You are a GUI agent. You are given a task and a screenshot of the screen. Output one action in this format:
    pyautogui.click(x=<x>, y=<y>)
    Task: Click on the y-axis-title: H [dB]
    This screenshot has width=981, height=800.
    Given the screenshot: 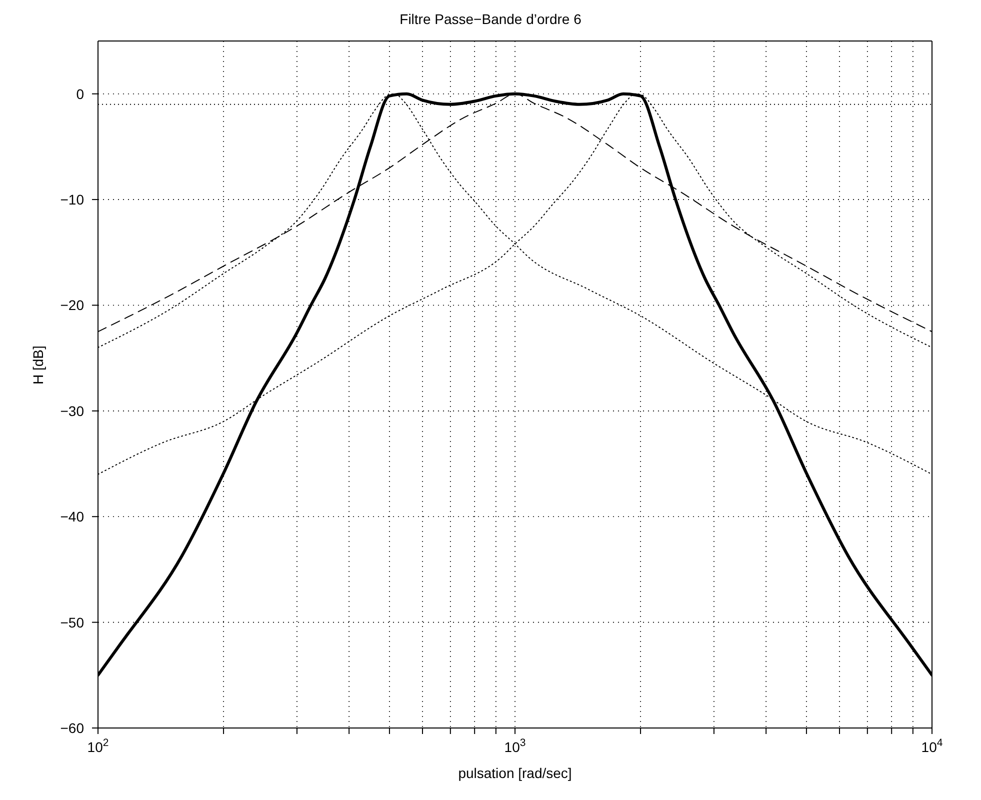 What is the action you would take?
    pyautogui.click(x=38, y=365)
    